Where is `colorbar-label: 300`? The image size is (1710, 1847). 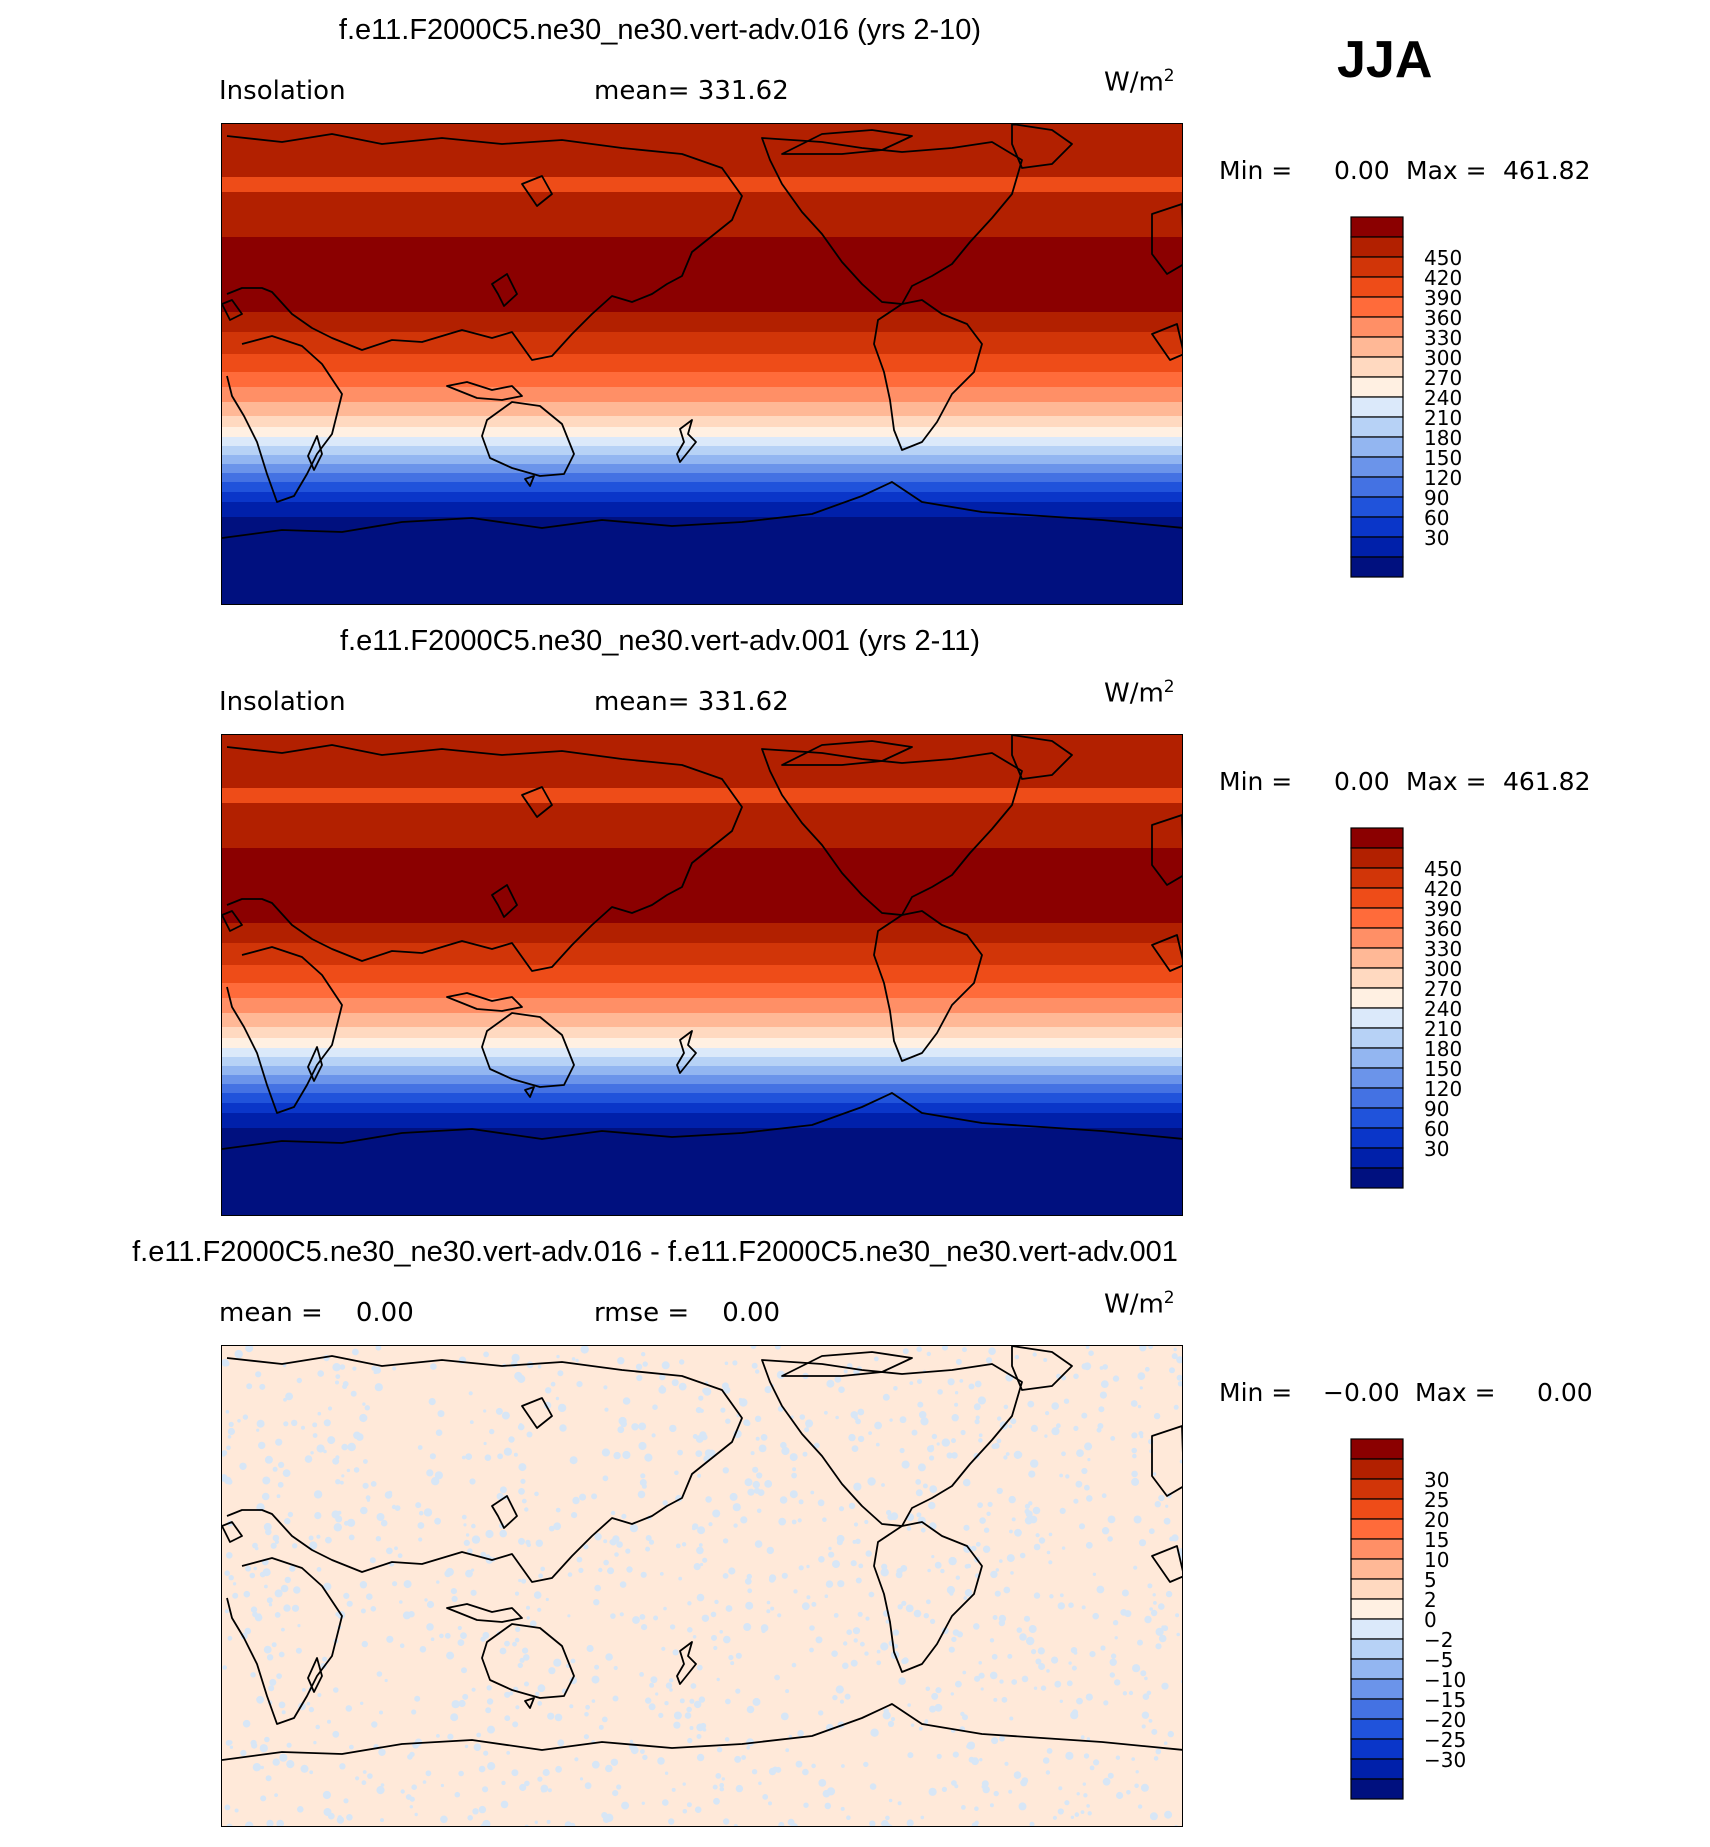
colorbar-label: 300 is located at coordinates (1443, 358).